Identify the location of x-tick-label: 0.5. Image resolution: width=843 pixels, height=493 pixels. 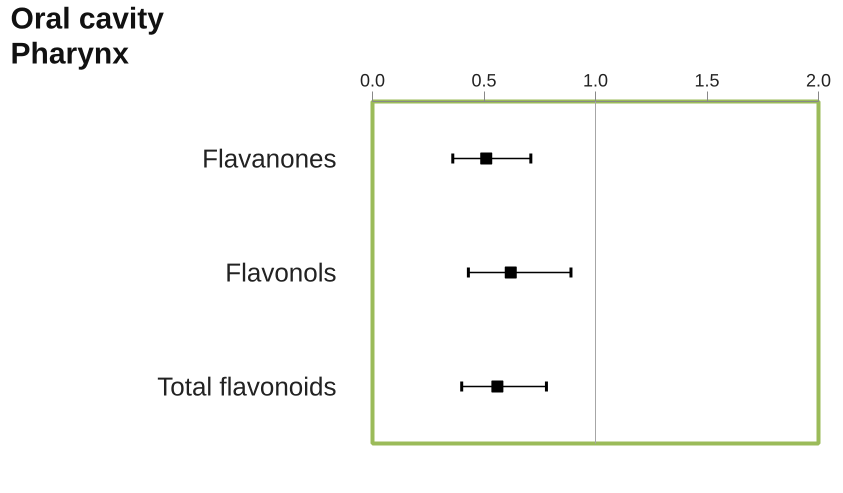
(484, 80).